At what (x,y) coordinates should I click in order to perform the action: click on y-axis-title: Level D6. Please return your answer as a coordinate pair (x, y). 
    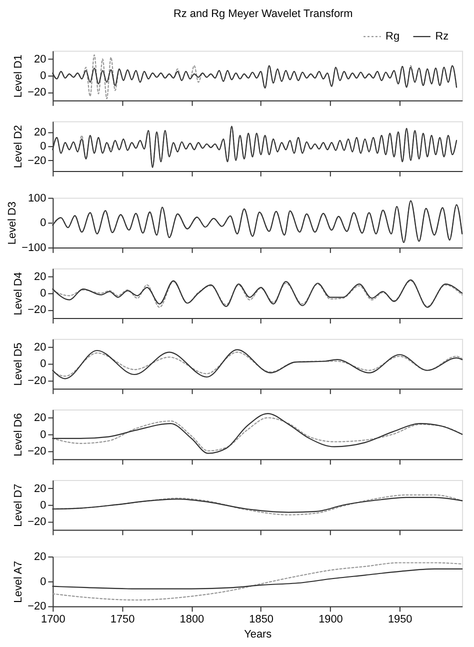
    Looking at the image, I should click on (18, 434).